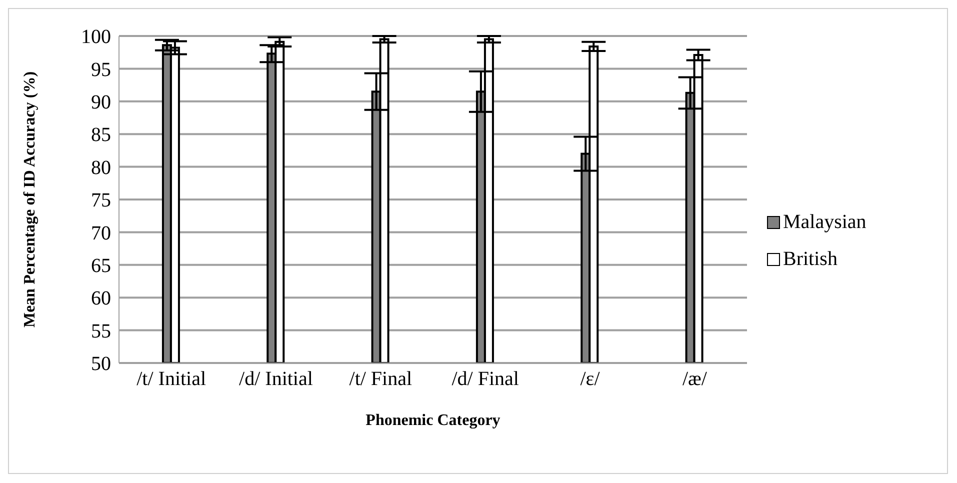 The height and width of the screenshot is (483, 957). Describe the element at coordinates (590, 379) in the screenshot. I see `x-tick-label: /ɛ/` at that location.